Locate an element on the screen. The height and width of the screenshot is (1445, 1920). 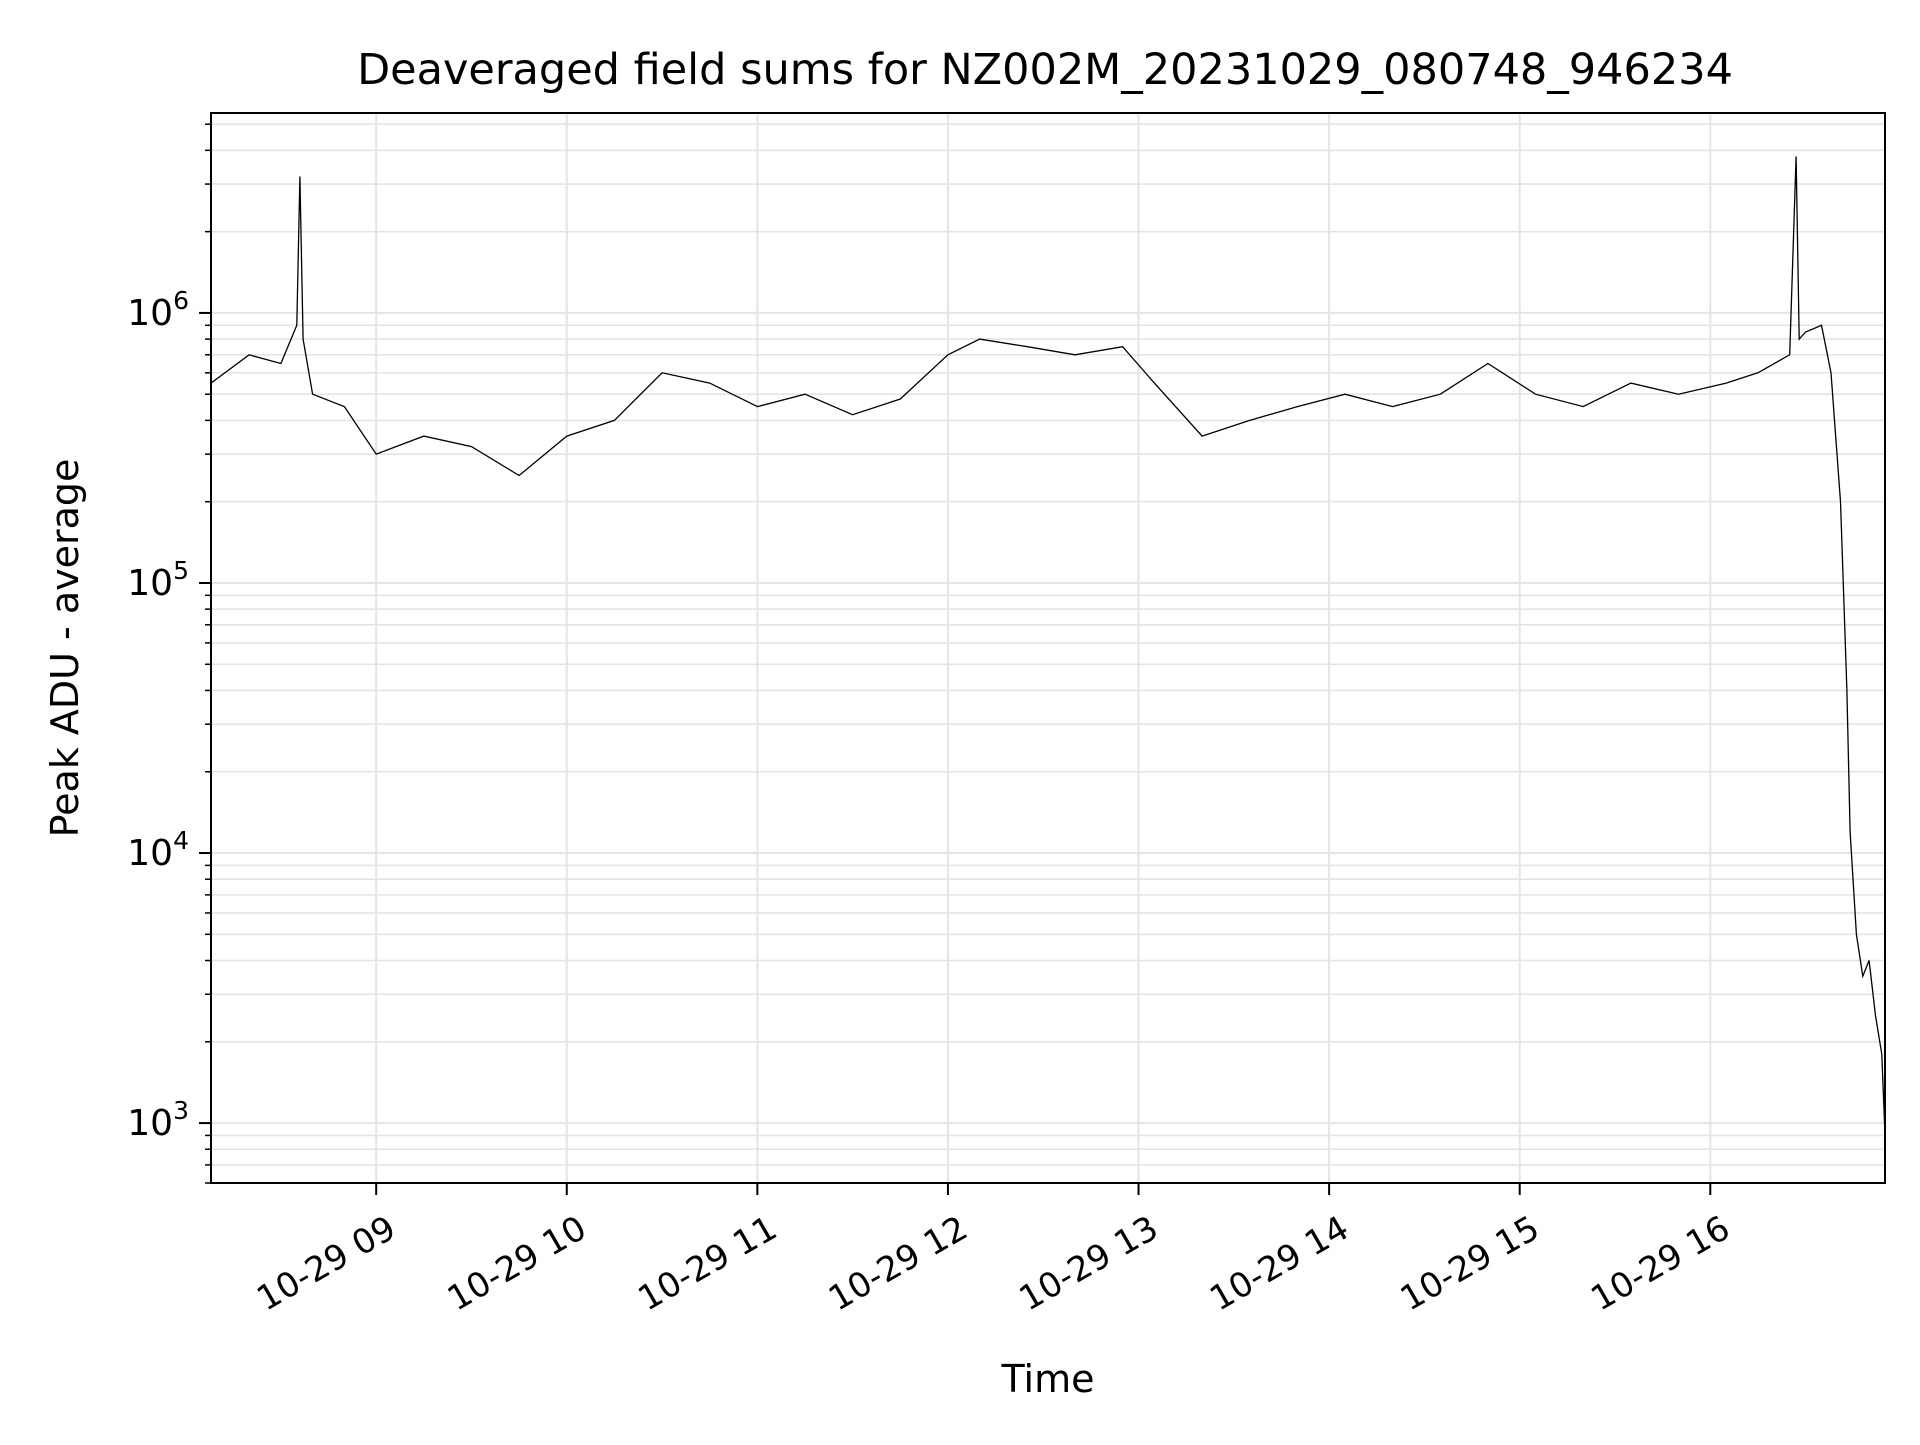
x-axis-label: Time is located at coordinates (1048, 1379).